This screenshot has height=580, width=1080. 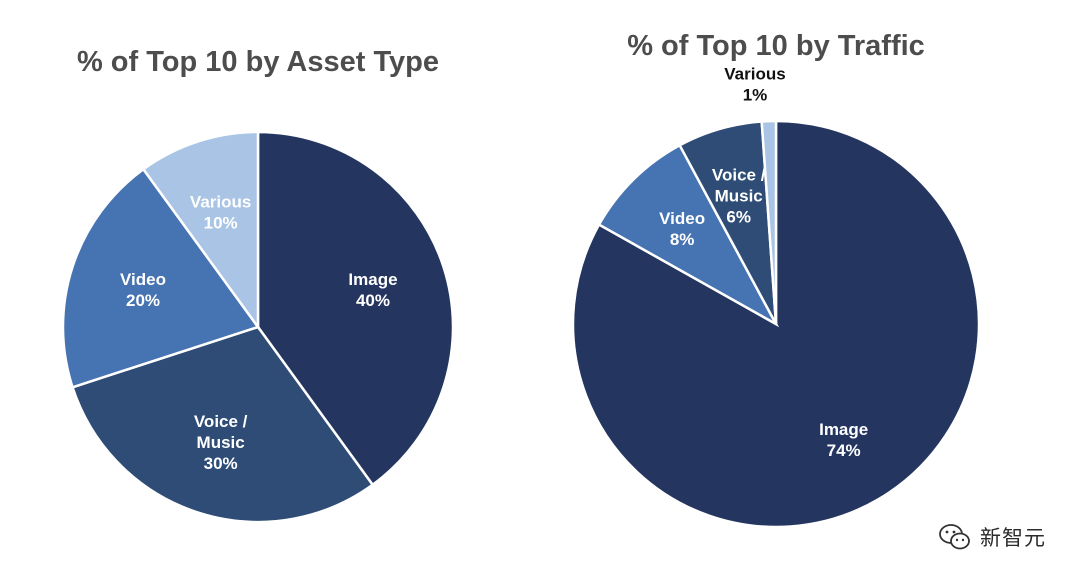 What do you see at coordinates (373, 300) in the screenshot?
I see `chart-1-value-image: 40%` at bounding box center [373, 300].